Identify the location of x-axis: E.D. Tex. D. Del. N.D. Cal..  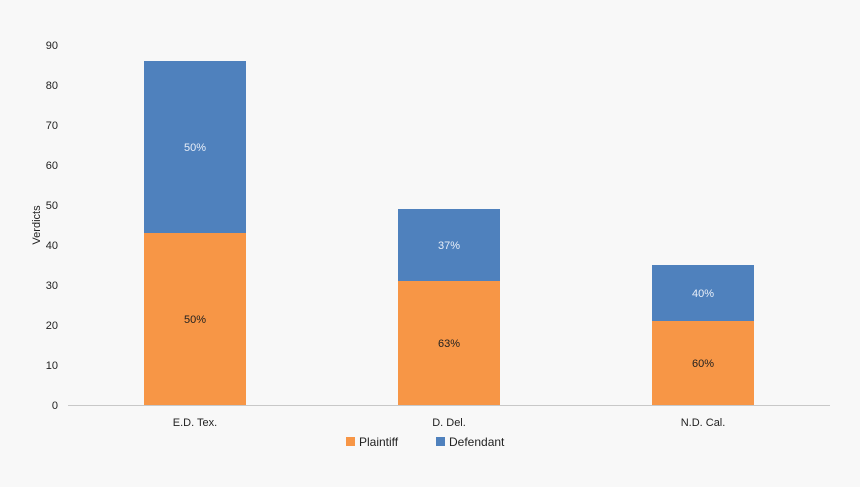
(449, 417).